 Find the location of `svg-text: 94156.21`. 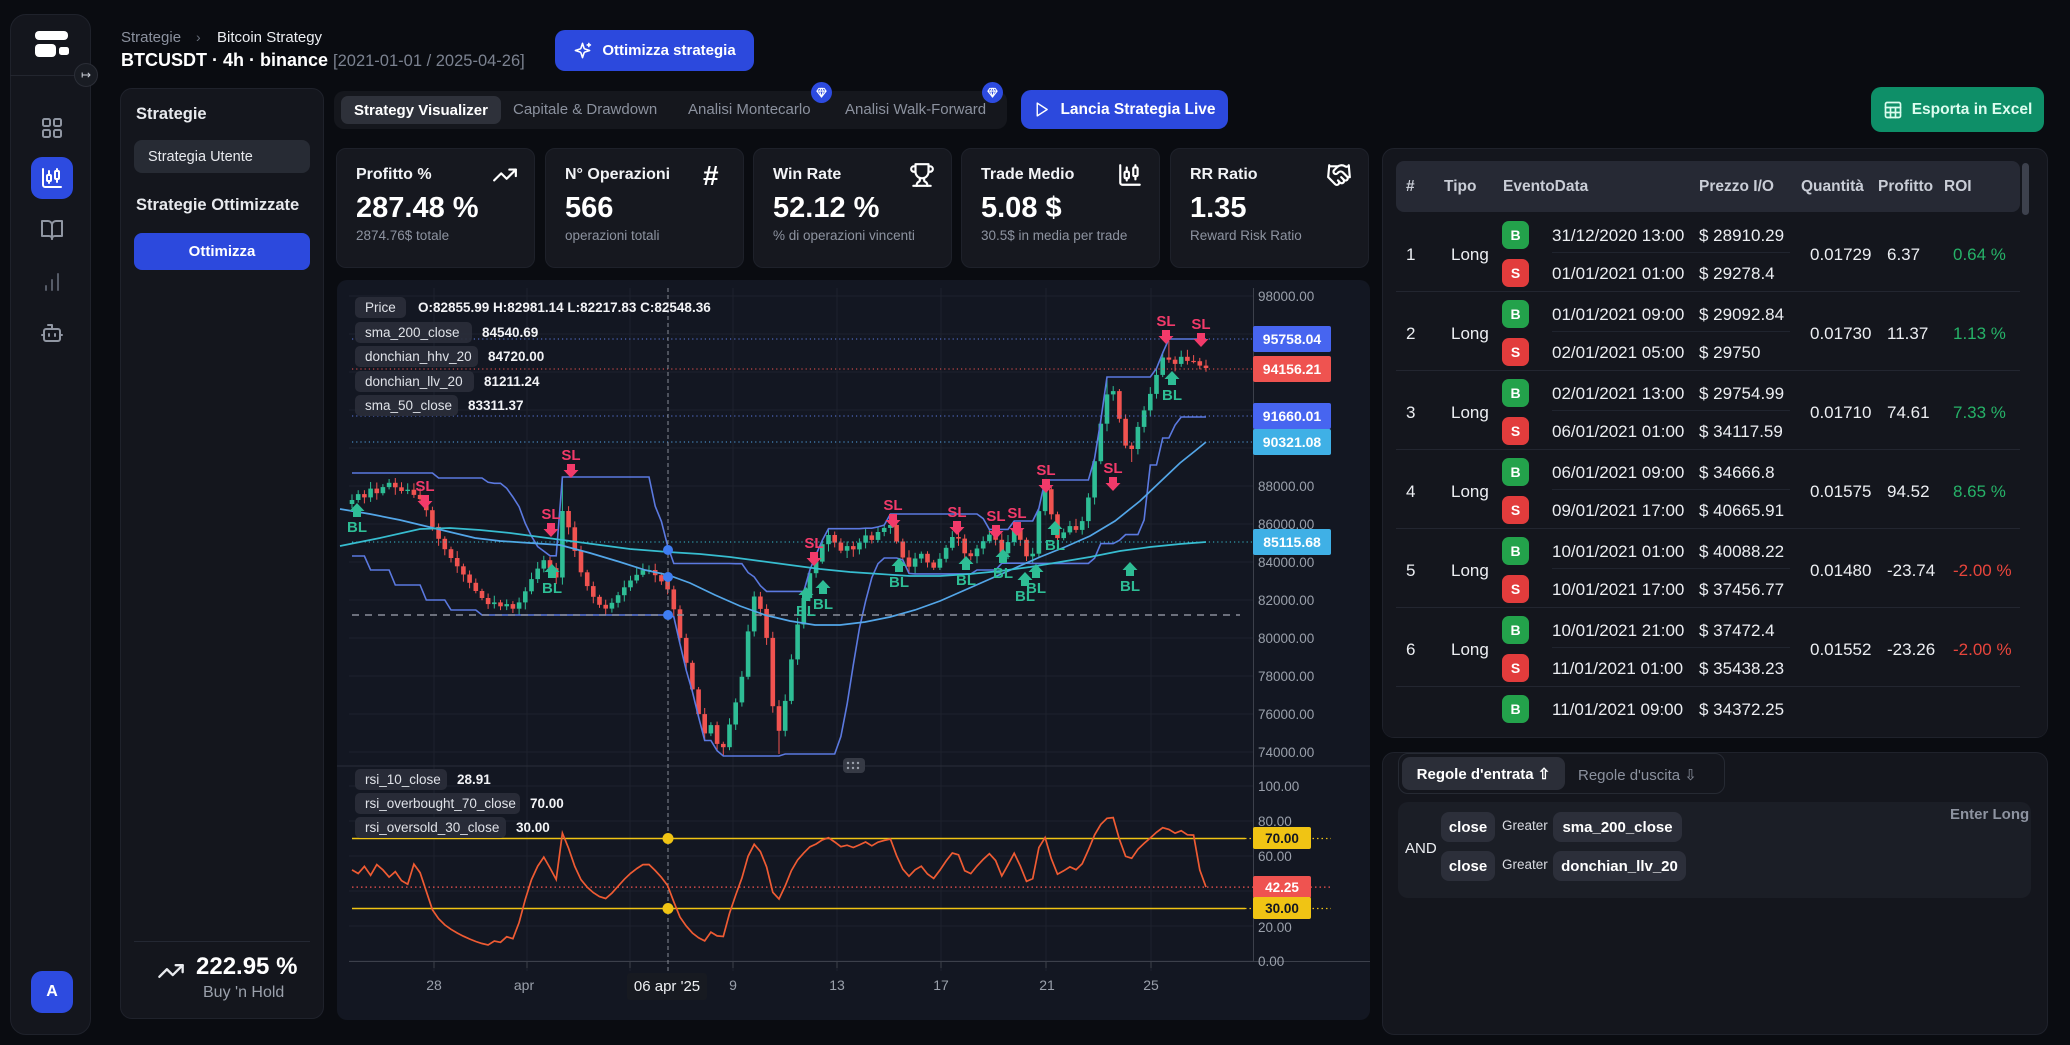

svg-text: 94156.21 is located at coordinates (1292, 369).